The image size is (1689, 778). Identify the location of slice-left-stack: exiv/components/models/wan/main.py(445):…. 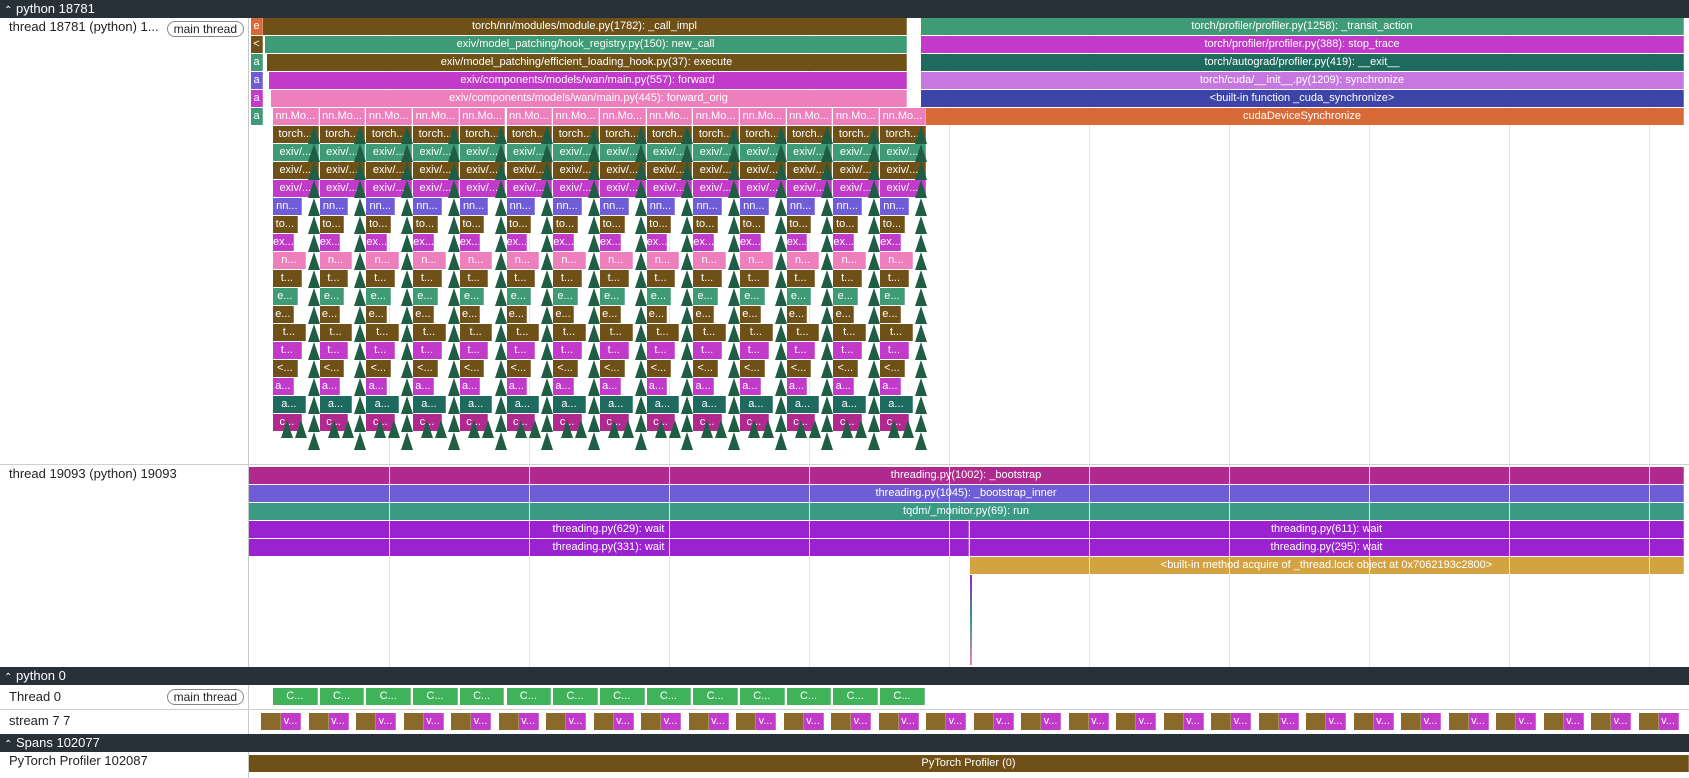
(589, 98).